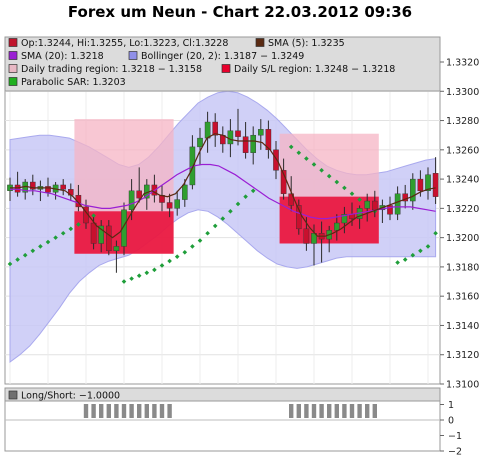 This screenshot has height=457, width=480. What do you see at coordinates (451, 405) in the screenshot?
I see `sub-y-tick-label: 1` at bounding box center [451, 405].